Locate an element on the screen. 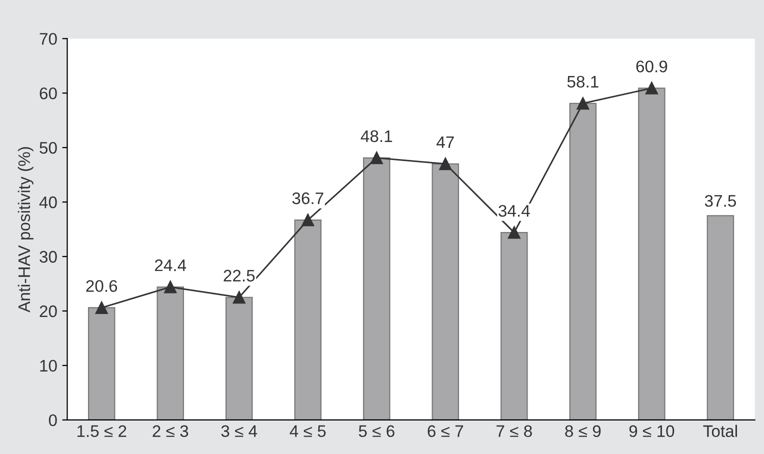 The width and height of the screenshot is (764, 454). data-label: 60.9 is located at coordinates (652, 66).